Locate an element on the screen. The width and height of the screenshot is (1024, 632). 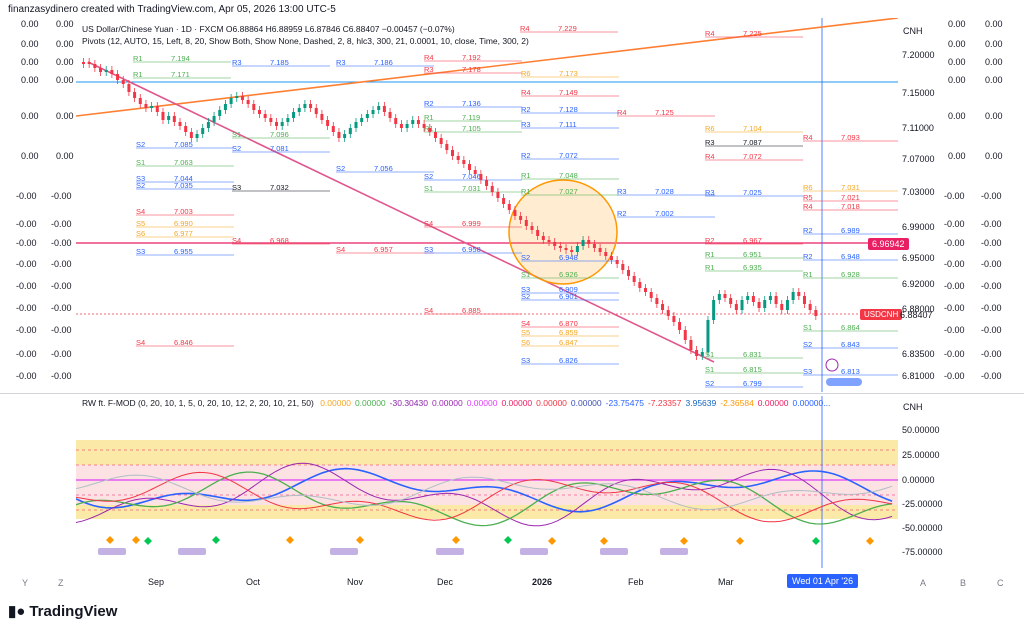
left-value-11: -0.00 is located at coordinates (26, 308).